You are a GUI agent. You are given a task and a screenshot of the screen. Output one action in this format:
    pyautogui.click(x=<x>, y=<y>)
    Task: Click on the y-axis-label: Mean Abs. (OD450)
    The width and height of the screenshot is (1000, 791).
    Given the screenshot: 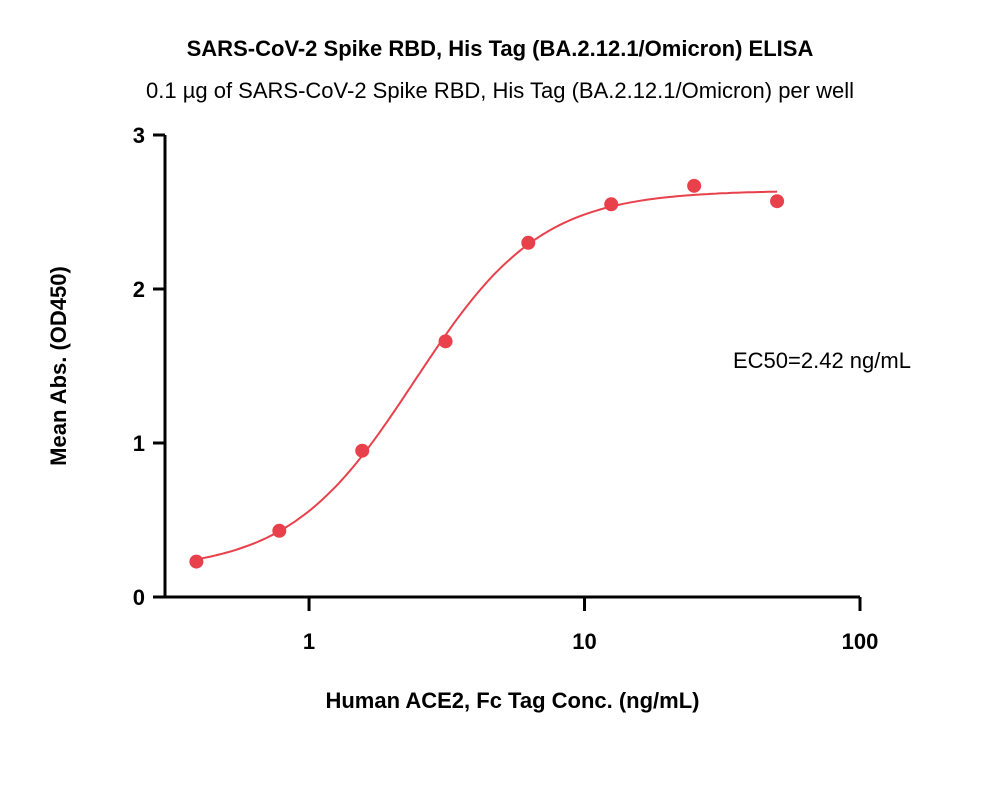 What is the action you would take?
    pyautogui.click(x=58, y=366)
    